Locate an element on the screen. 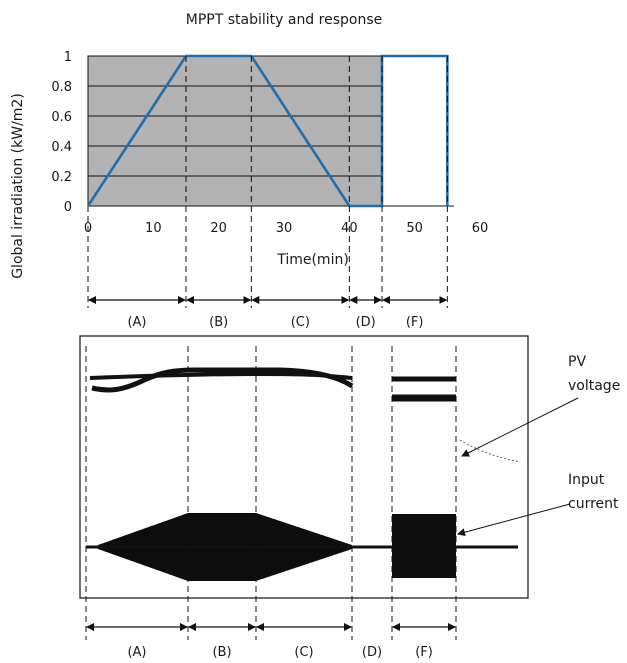 This screenshot has height=663, width=627. irradiation-series is located at coordinates (267, 131).